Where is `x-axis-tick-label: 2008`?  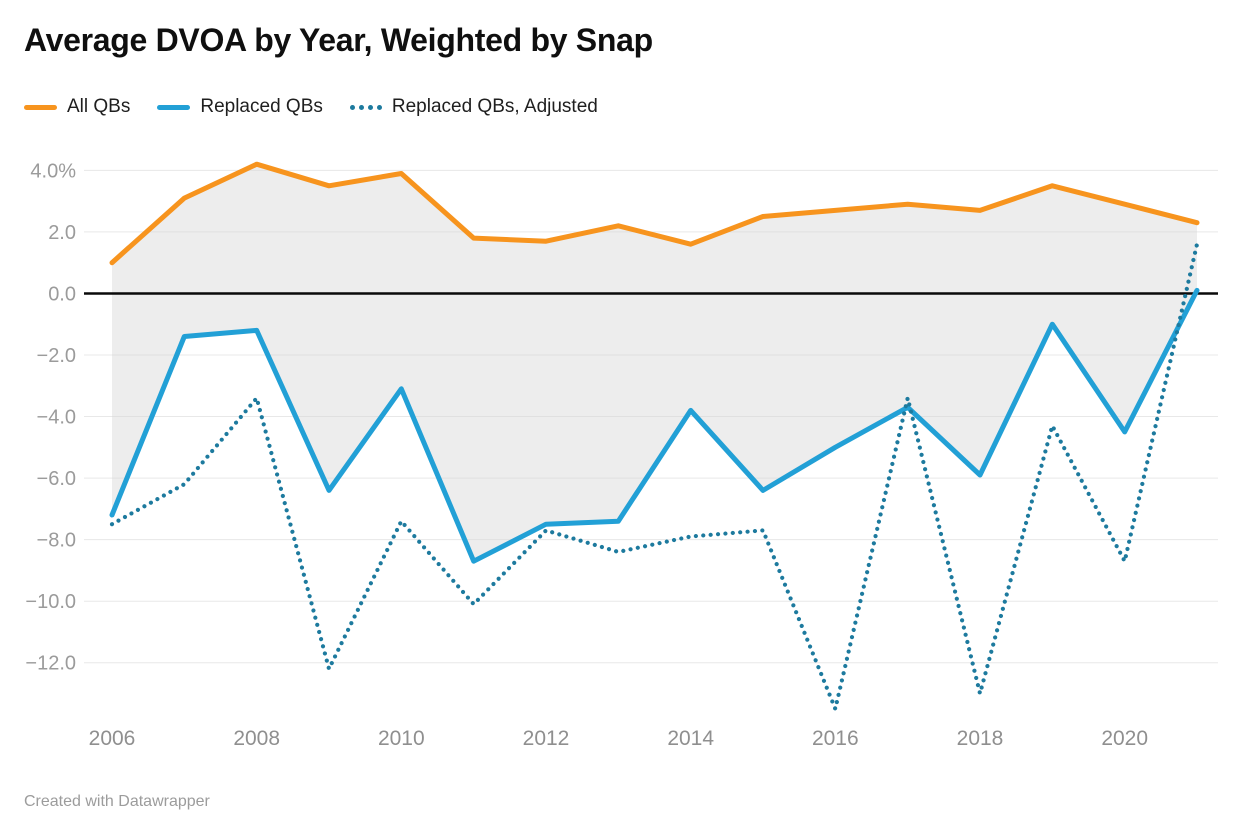 x-axis-tick-label: 2008 is located at coordinates (256, 738).